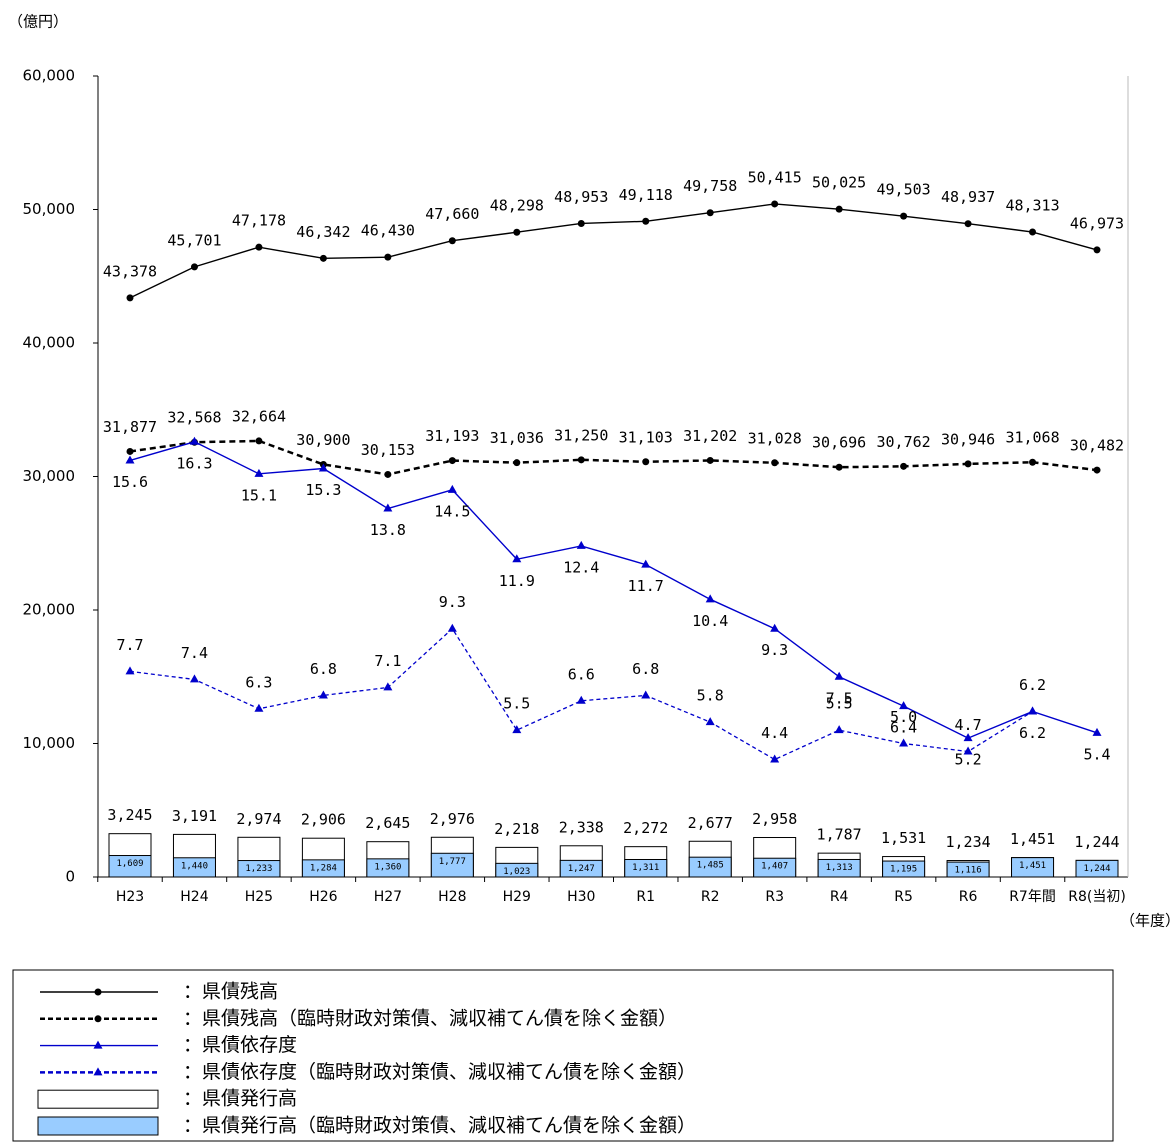 The width and height of the screenshot is (1175, 1142). What do you see at coordinates (904, 442) in the screenshot?
I see `data-label: 30,762` at bounding box center [904, 442].